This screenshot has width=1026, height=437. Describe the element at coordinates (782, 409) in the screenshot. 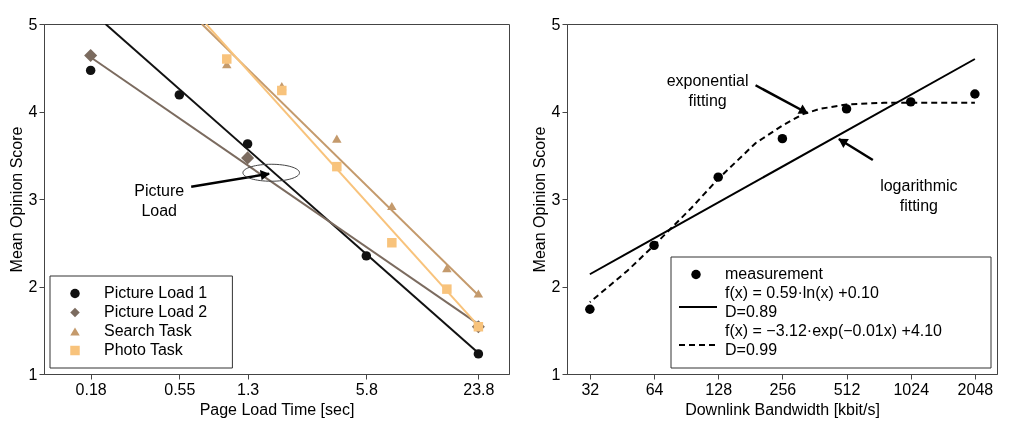

I see `x-axis-title: Downlink Bandwidth [kbit/s]` at that location.